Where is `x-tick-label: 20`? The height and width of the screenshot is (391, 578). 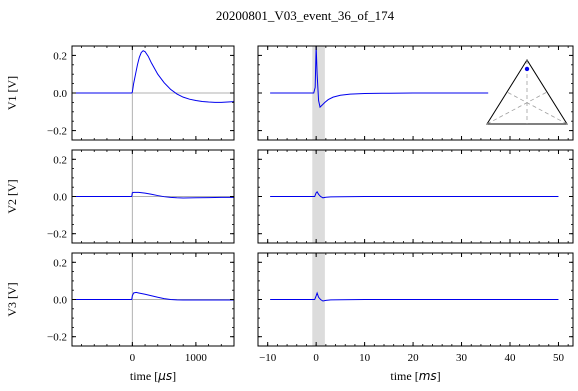 x-tick-label: 20 is located at coordinates (414, 358).